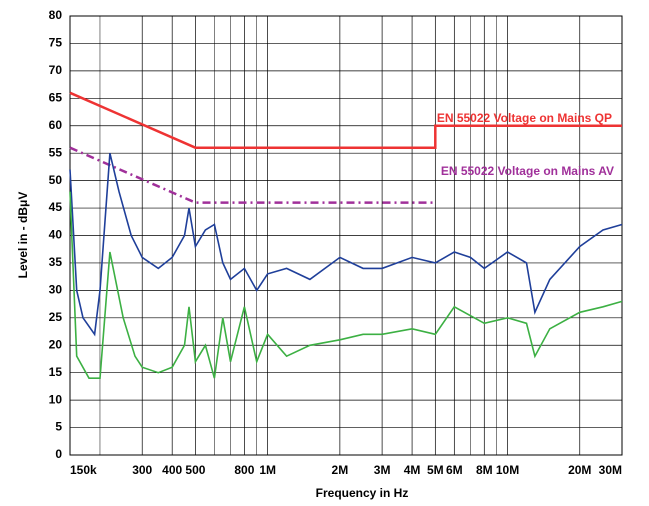 The width and height of the screenshot is (649, 506). I want to click on x-tick-label: 30M, so click(610, 470).